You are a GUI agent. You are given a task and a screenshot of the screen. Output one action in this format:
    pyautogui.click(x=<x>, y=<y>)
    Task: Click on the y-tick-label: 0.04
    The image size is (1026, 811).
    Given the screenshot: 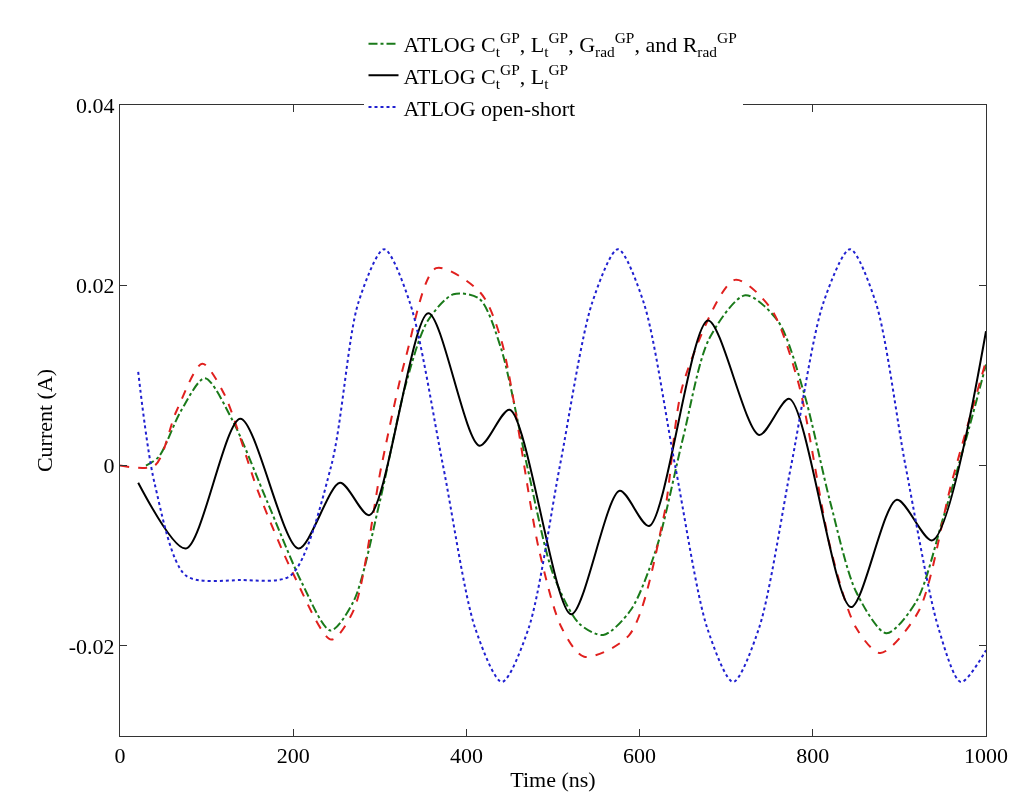 What is the action you would take?
    pyautogui.click(x=95, y=105)
    